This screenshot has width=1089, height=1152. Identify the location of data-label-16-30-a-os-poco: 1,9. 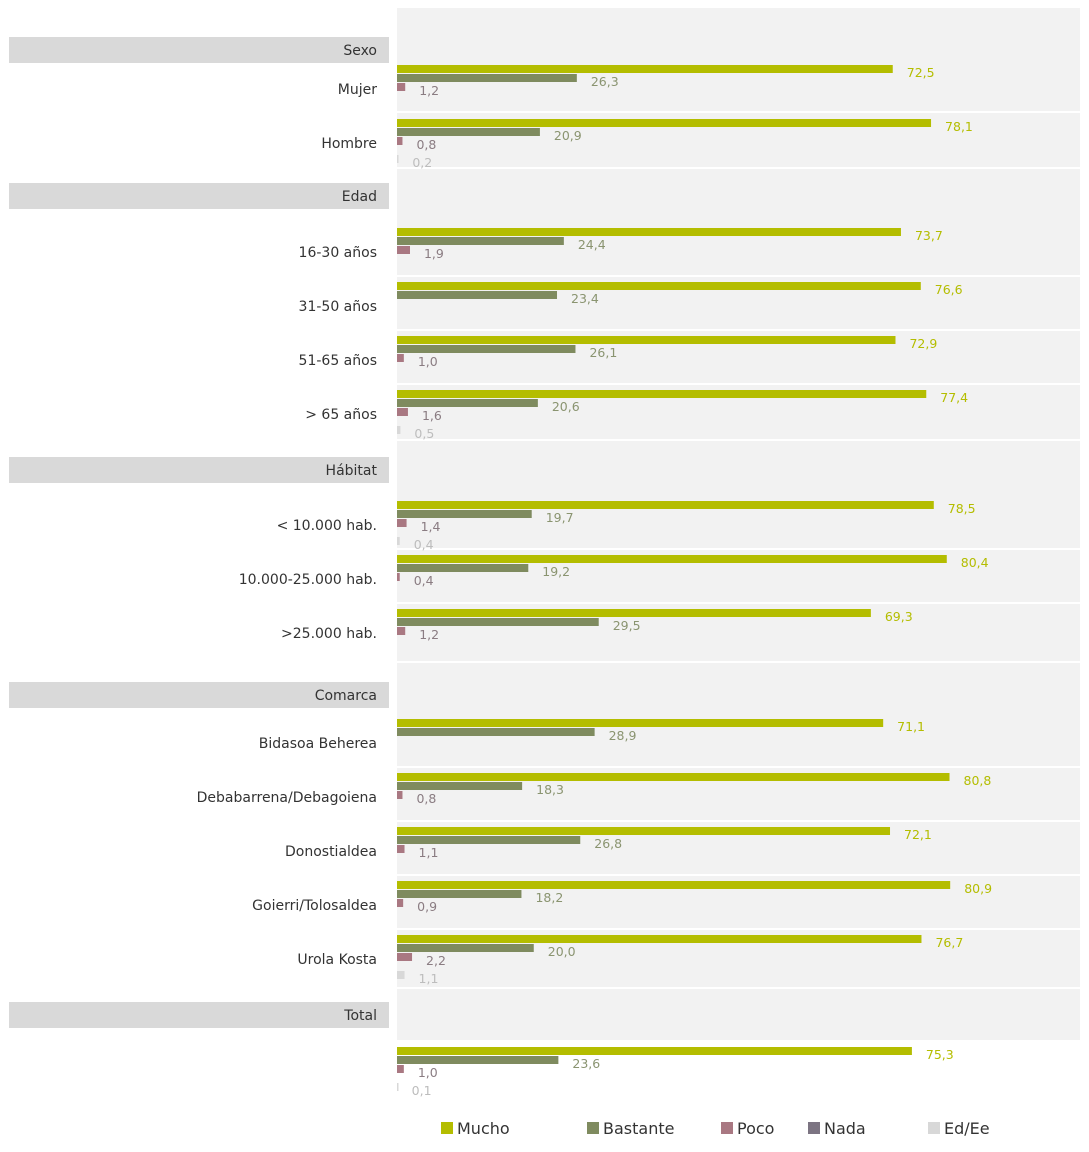
(434, 253).